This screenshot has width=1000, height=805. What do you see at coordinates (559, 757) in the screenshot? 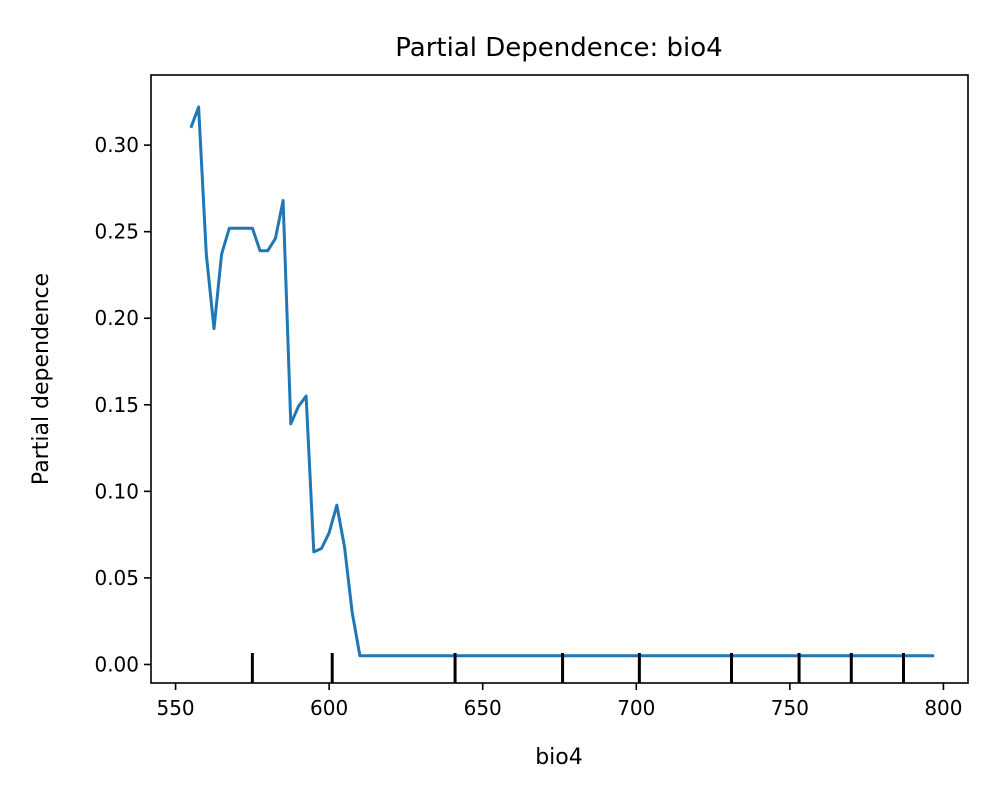
I see `x-axis-label: bio4` at bounding box center [559, 757].